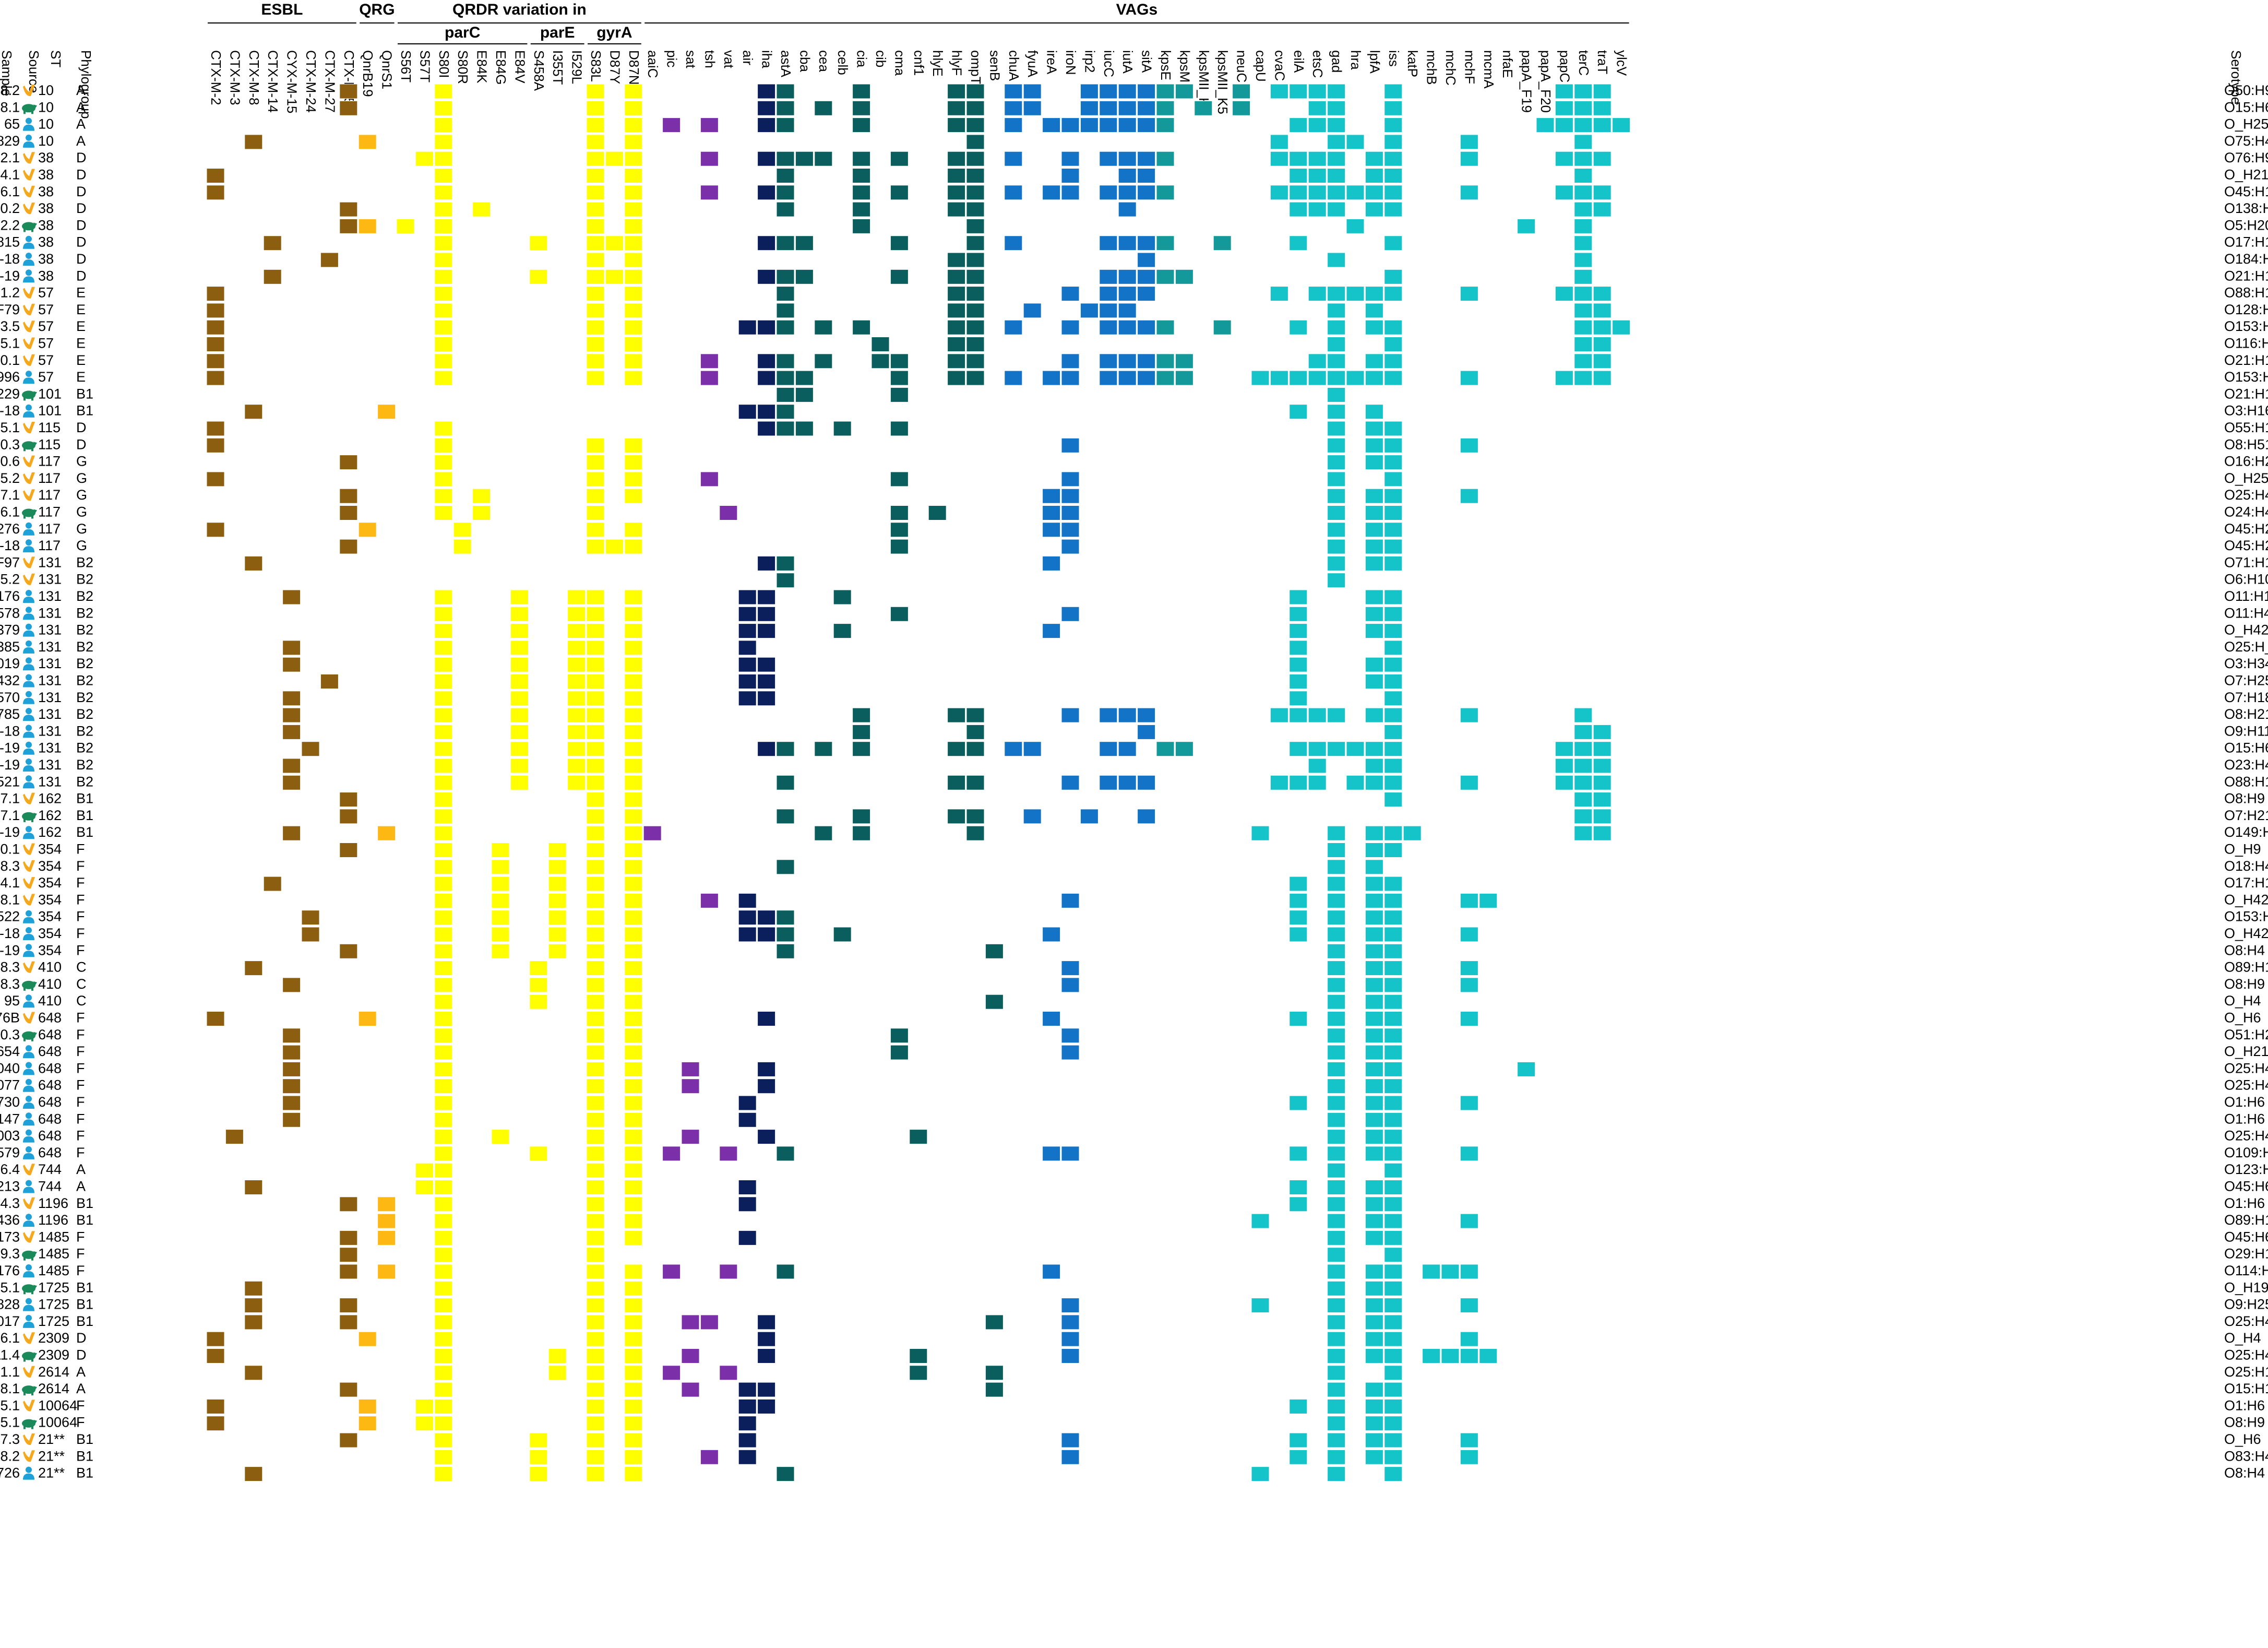 The width and height of the screenshot is (2268, 1648). I want to click on st-label: 162, so click(50, 815).